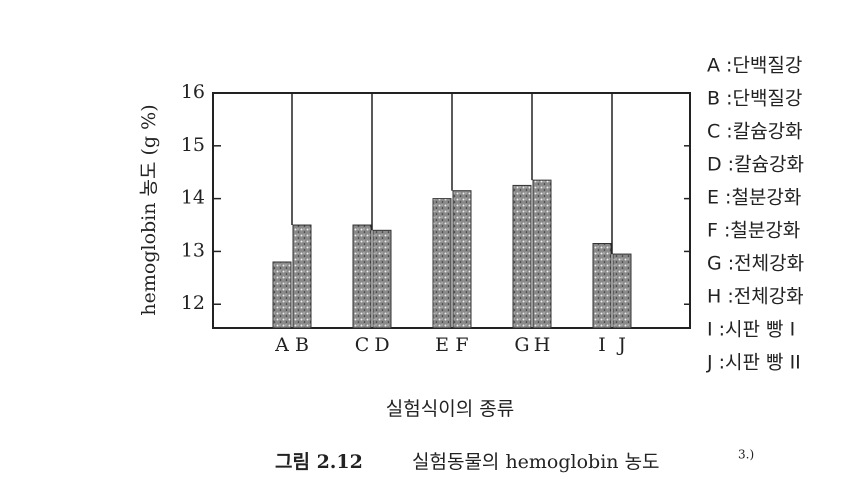 Image resolution: width=852 pixels, height=480 pixels. I want to click on x-tick-label: H, so click(542, 345).